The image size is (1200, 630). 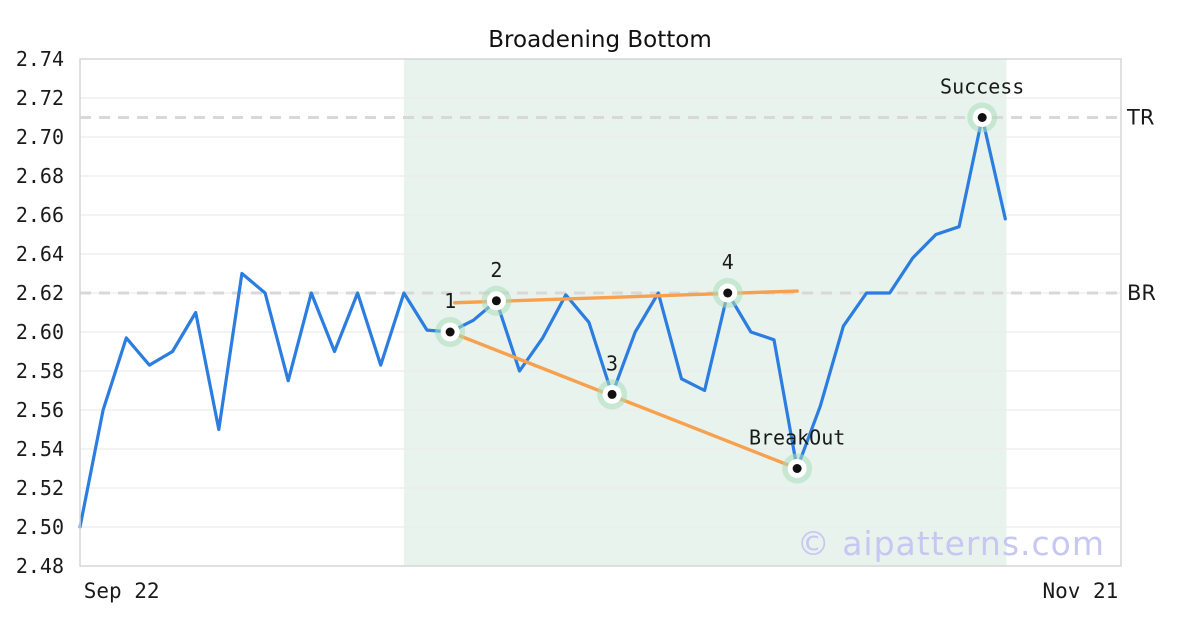 I want to click on y-tick-label: 2.58, so click(x=40, y=371).